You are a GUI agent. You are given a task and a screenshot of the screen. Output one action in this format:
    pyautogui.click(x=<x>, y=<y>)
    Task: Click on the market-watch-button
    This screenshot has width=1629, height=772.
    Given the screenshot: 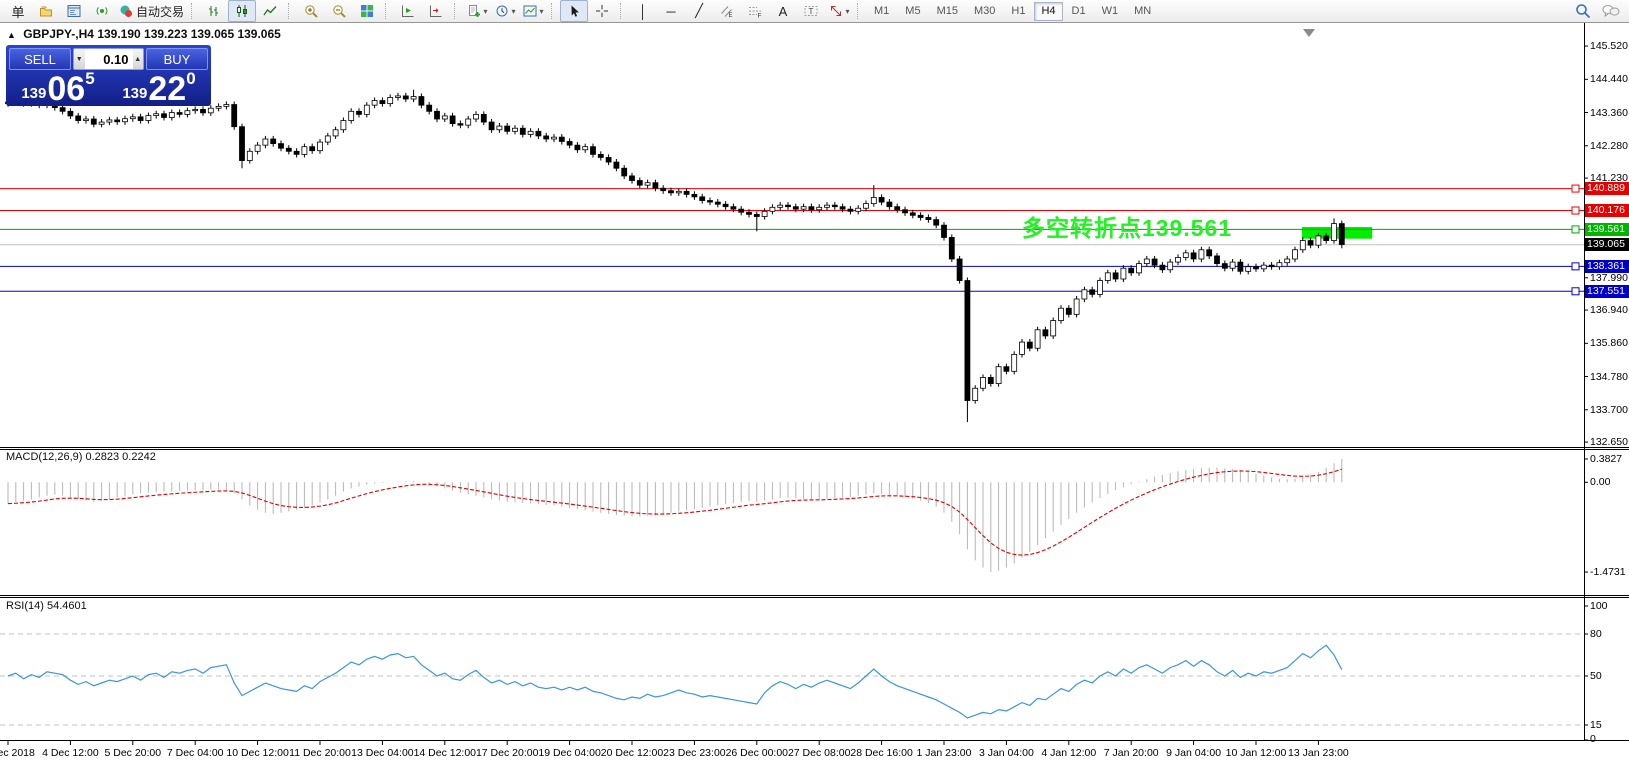 What is the action you would take?
    pyautogui.click(x=74, y=11)
    